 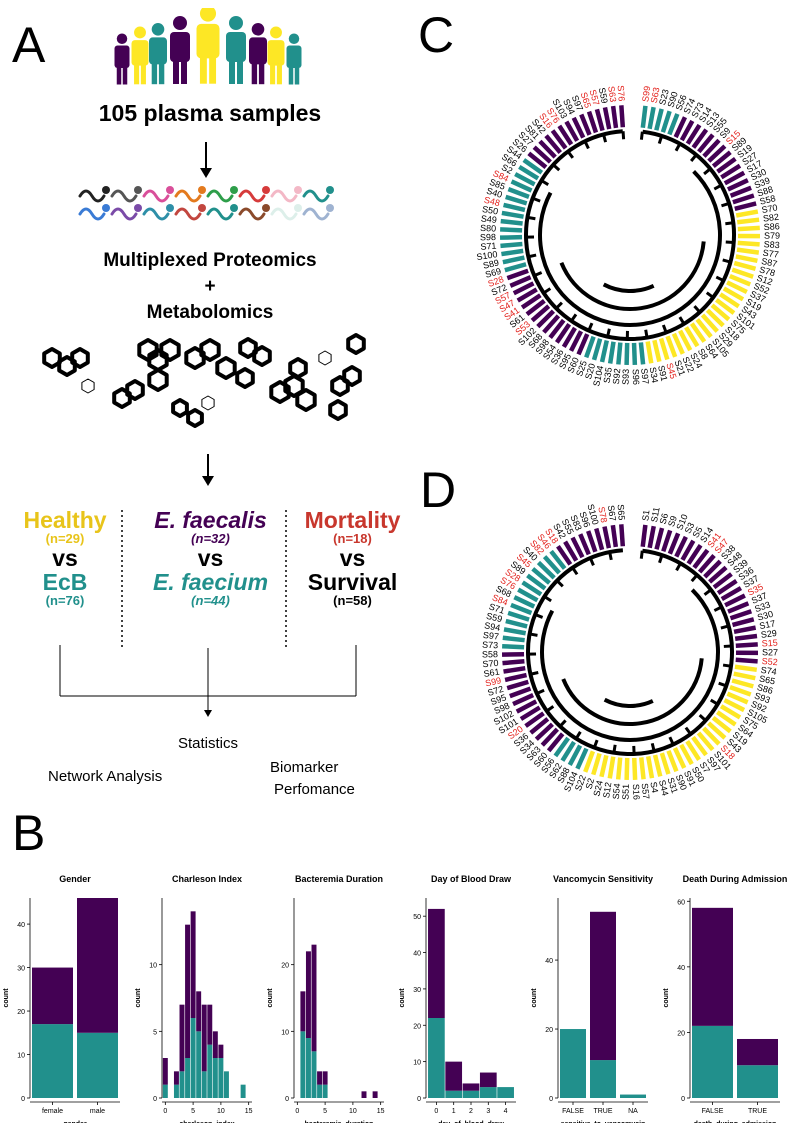 What do you see at coordinates (735, 1122) in the screenshot?
I see `x-axis-label: death_during_admission` at bounding box center [735, 1122].